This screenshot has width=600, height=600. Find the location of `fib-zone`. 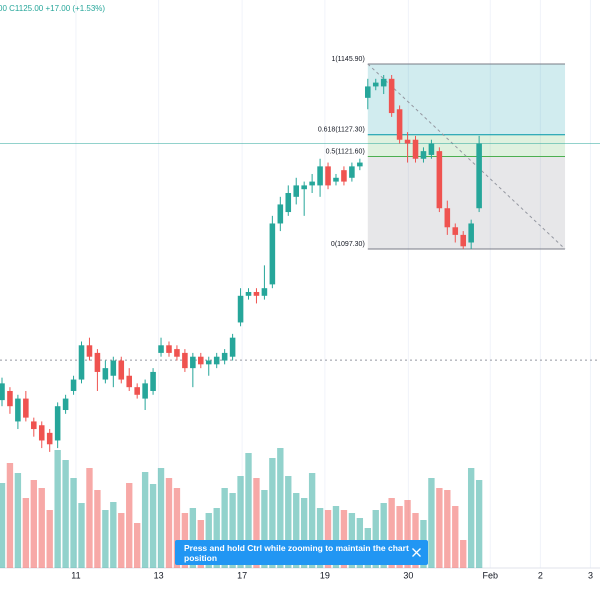

fib-zone is located at coordinates (466, 202).